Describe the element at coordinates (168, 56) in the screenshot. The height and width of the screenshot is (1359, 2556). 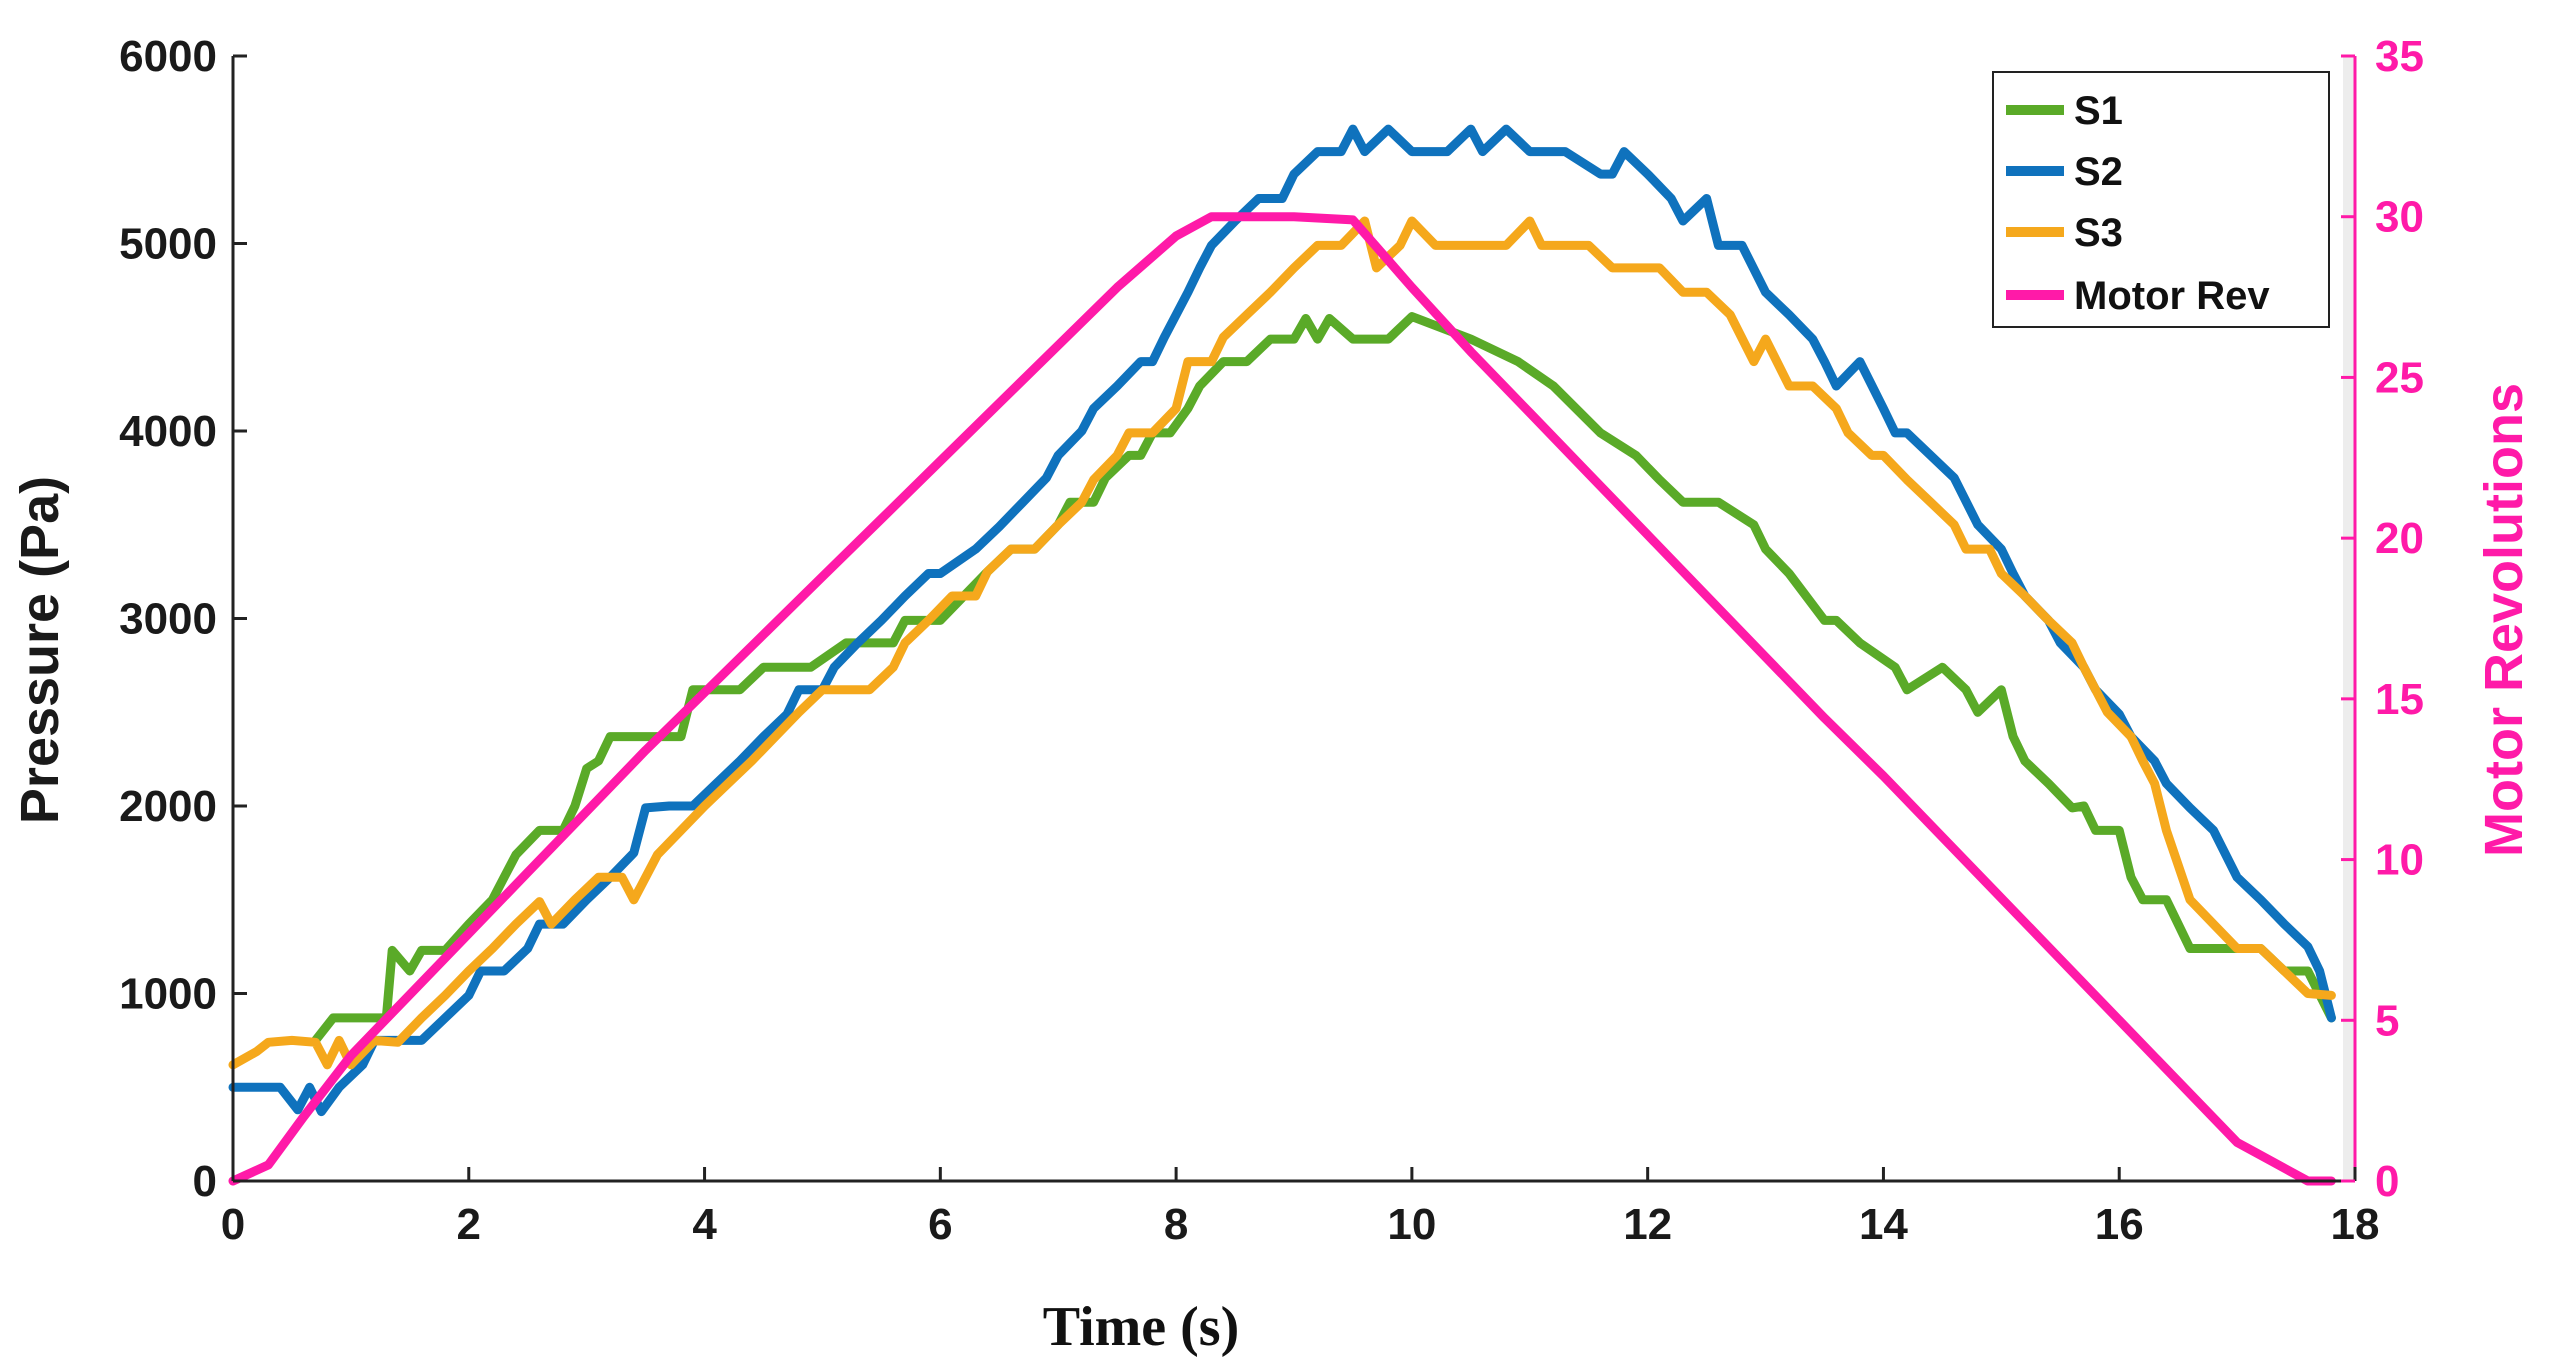
I see `y-tick-label-left: 6000` at that location.